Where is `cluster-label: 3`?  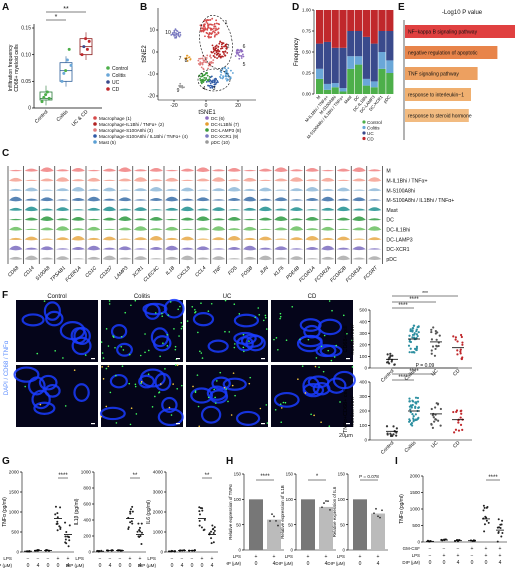
cluster-label: 3 is located at coordinates (214, 89).